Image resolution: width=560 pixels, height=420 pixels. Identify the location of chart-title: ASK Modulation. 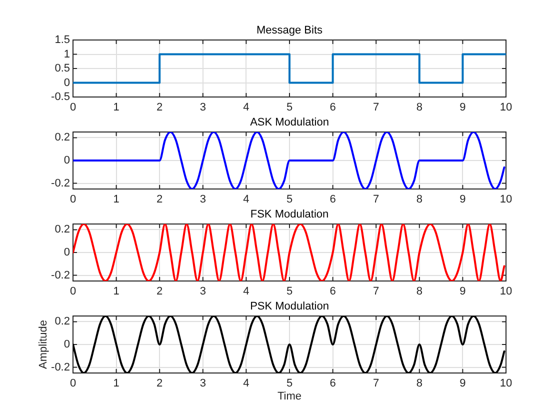
(289, 122).